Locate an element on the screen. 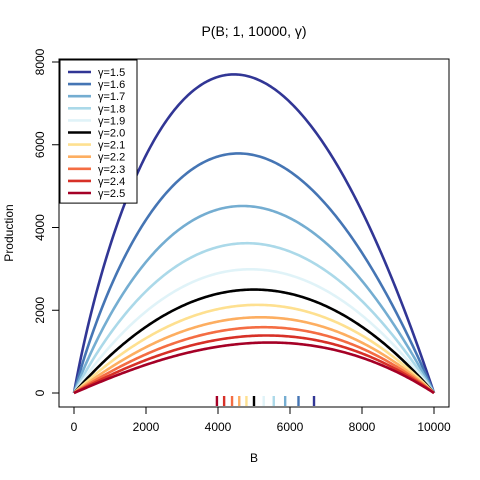 This screenshot has width=480, height=480. legend-label: γ=1.9 is located at coordinates (111, 121).